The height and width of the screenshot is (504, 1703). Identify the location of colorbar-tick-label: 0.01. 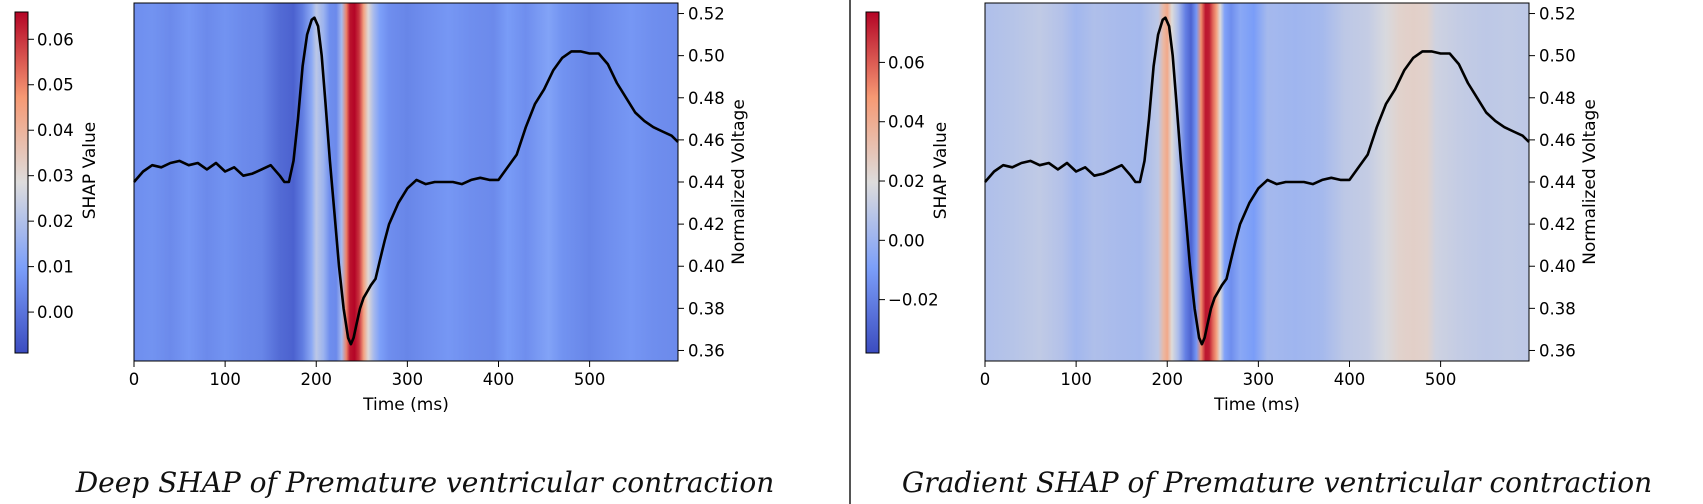
(55, 267).